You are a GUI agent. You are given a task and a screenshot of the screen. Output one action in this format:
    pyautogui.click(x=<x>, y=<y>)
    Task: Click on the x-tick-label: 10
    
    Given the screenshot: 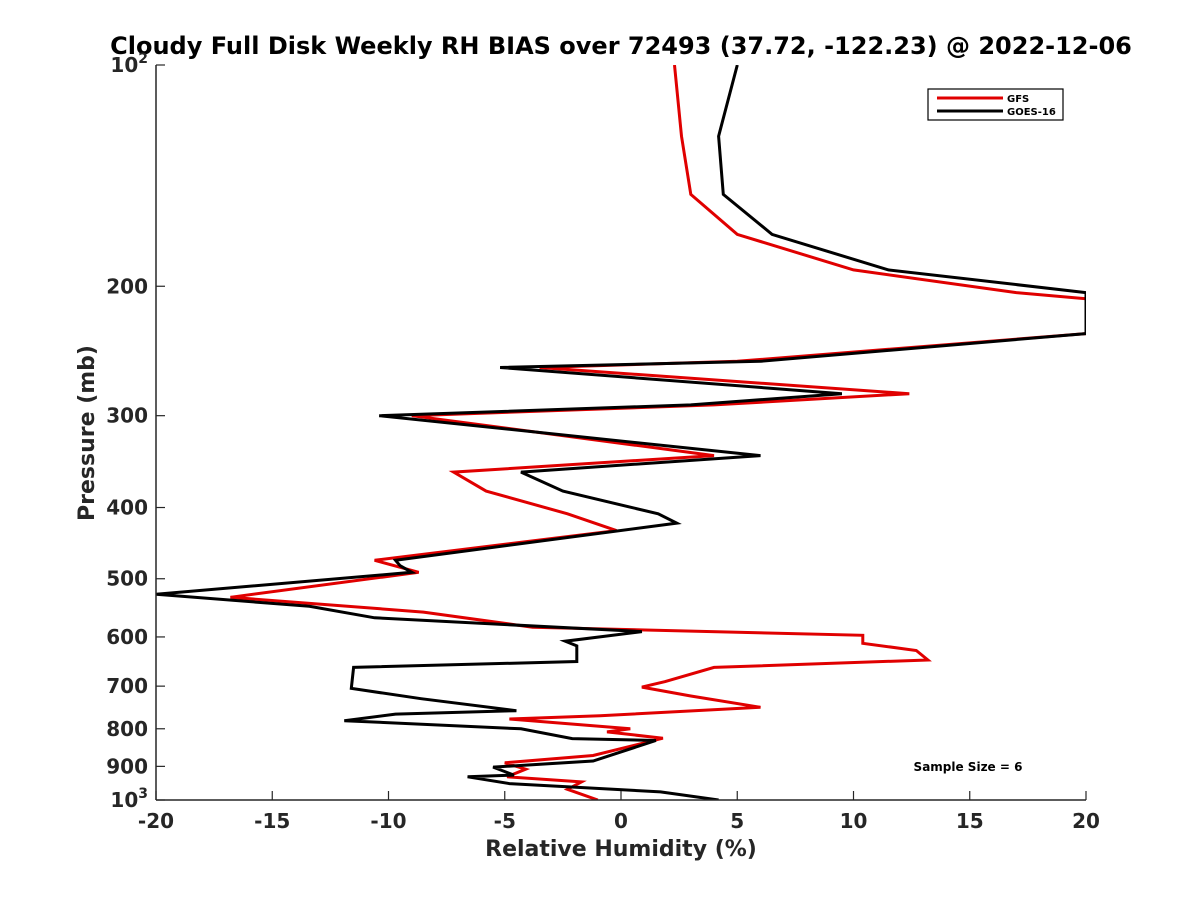 What is the action you would take?
    pyautogui.click(x=854, y=821)
    